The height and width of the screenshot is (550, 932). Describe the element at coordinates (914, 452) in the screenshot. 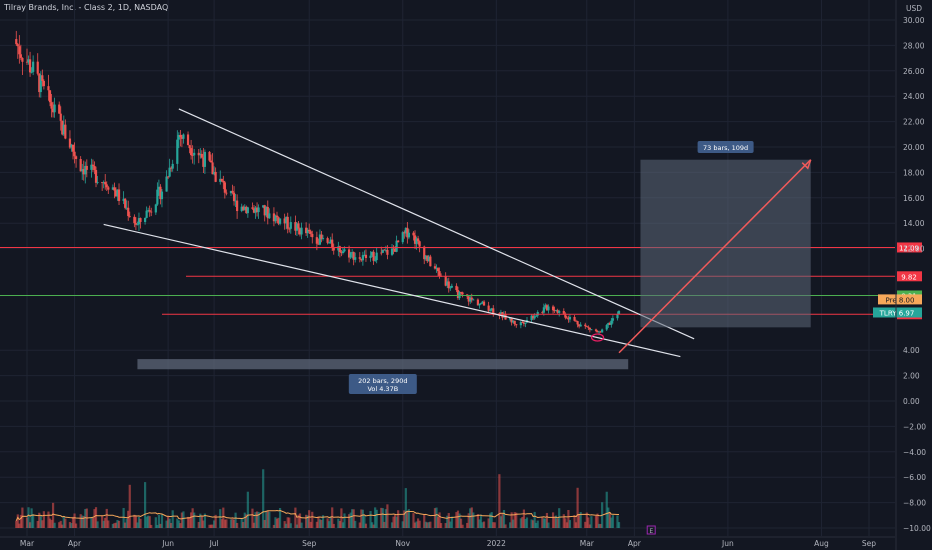

I see `y-tick-label: −4.00` at that location.